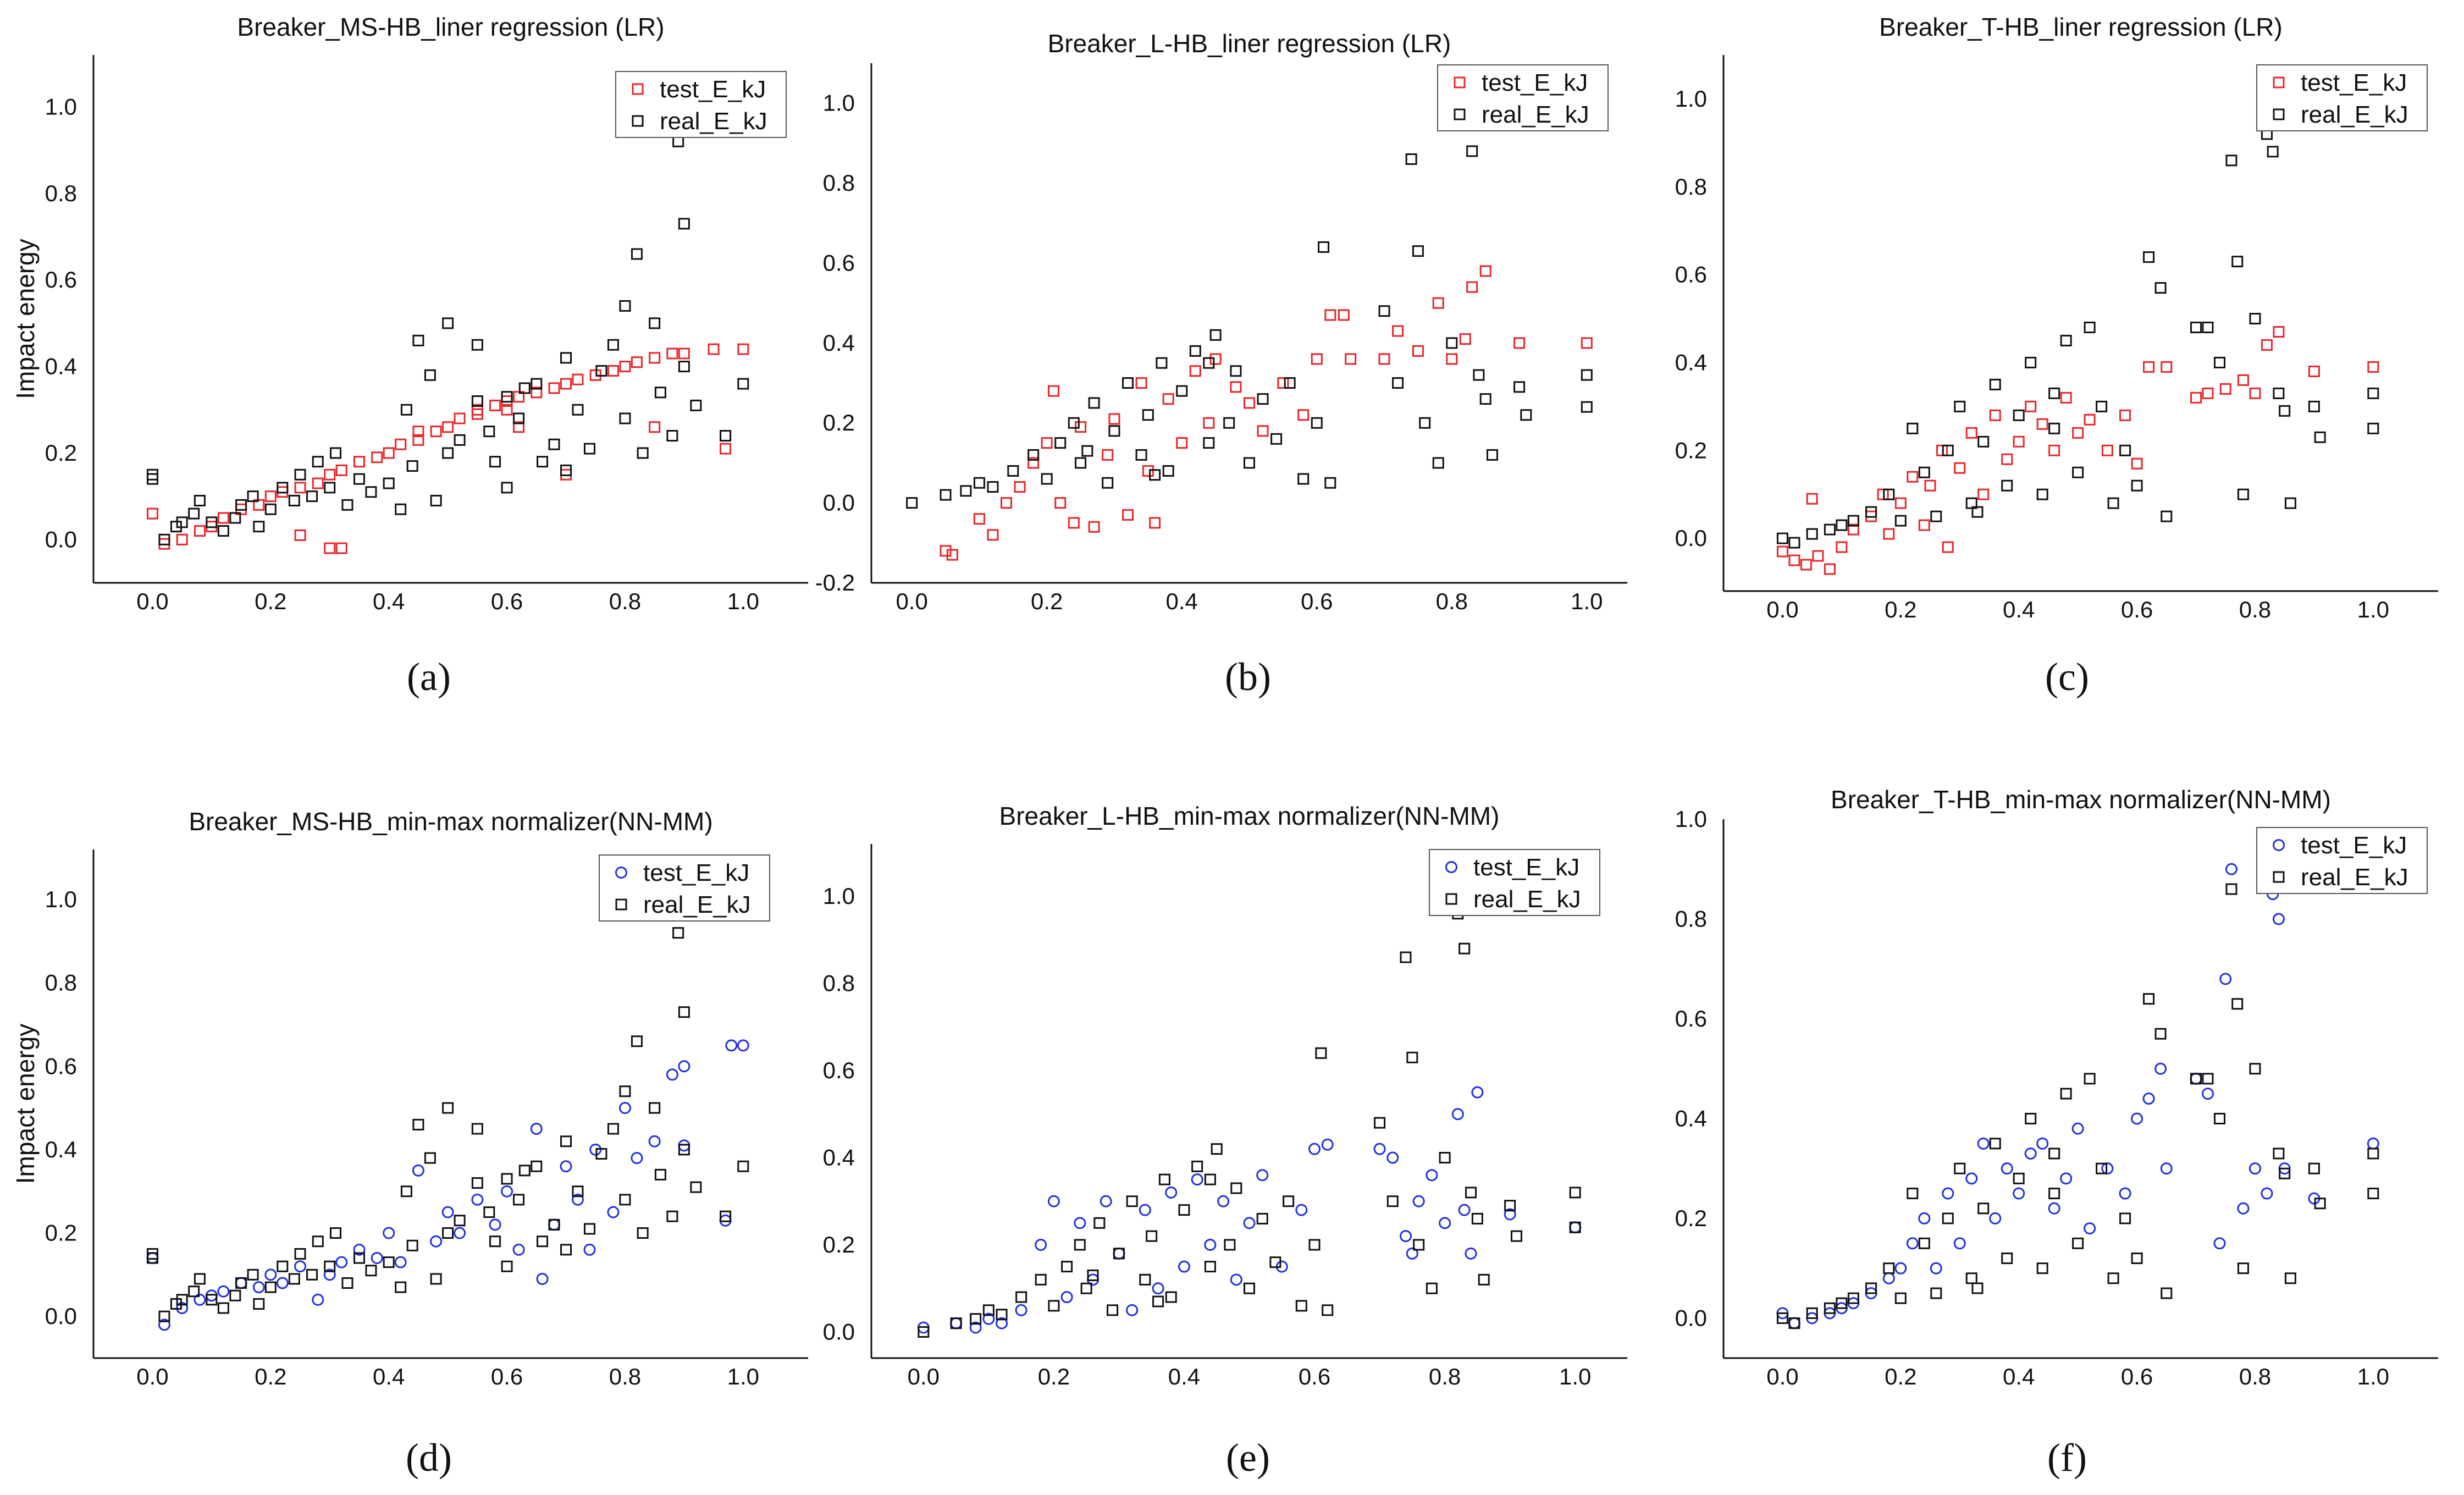 The height and width of the screenshot is (1495, 2464). What do you see at coordinates (447, 1124) in the screenshot?
I see `series-real` at bounding box center [447, 1124].